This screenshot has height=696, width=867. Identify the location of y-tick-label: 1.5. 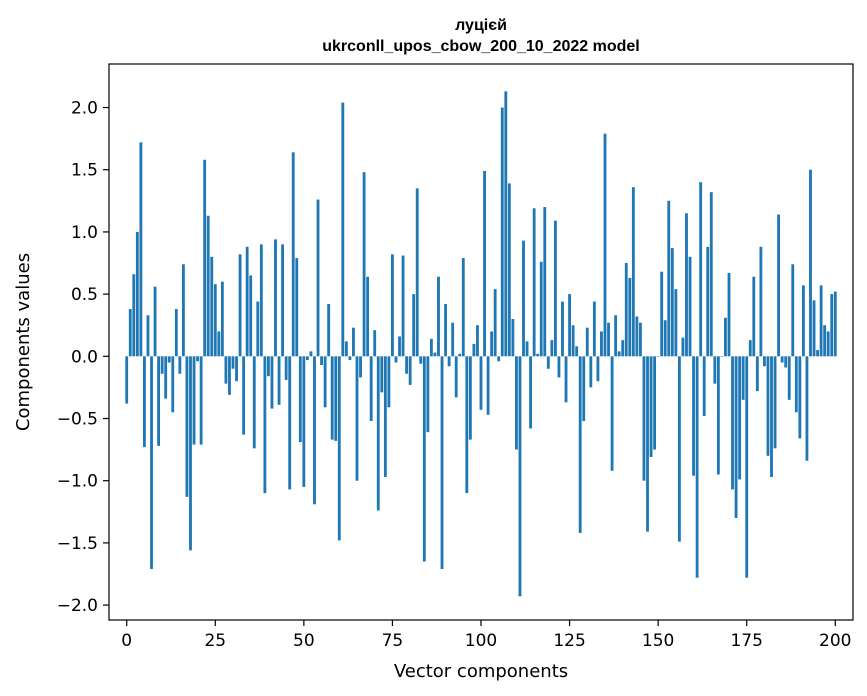
(84, 171).